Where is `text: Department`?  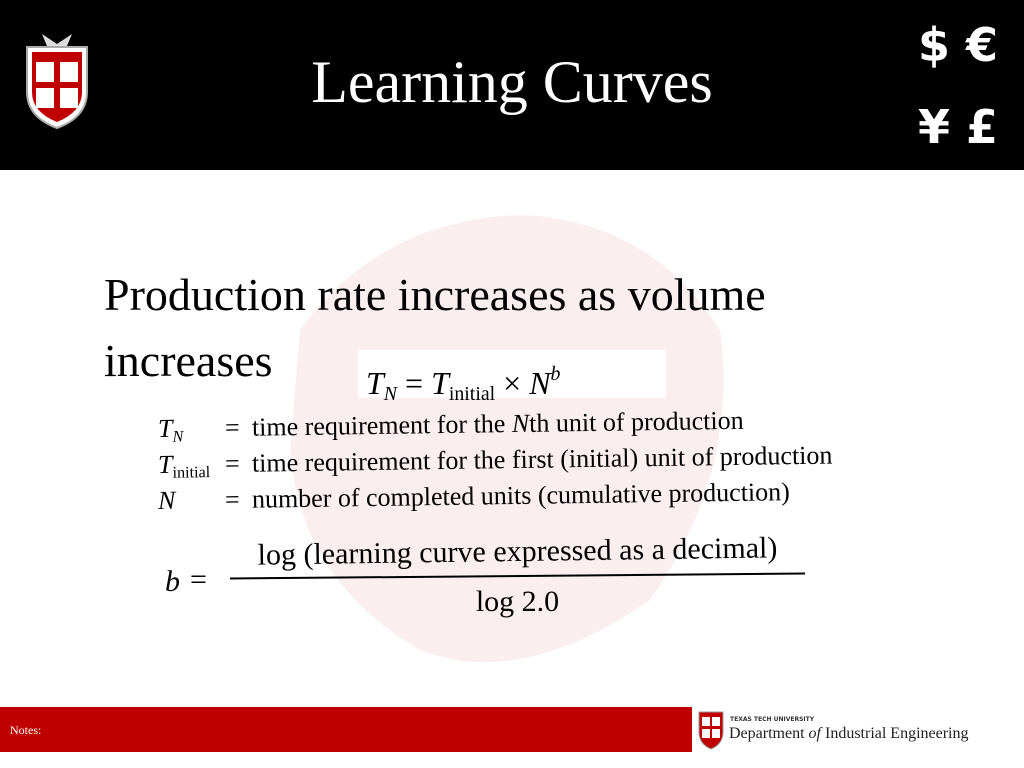
text: Department is located at coordinates (769, 733).